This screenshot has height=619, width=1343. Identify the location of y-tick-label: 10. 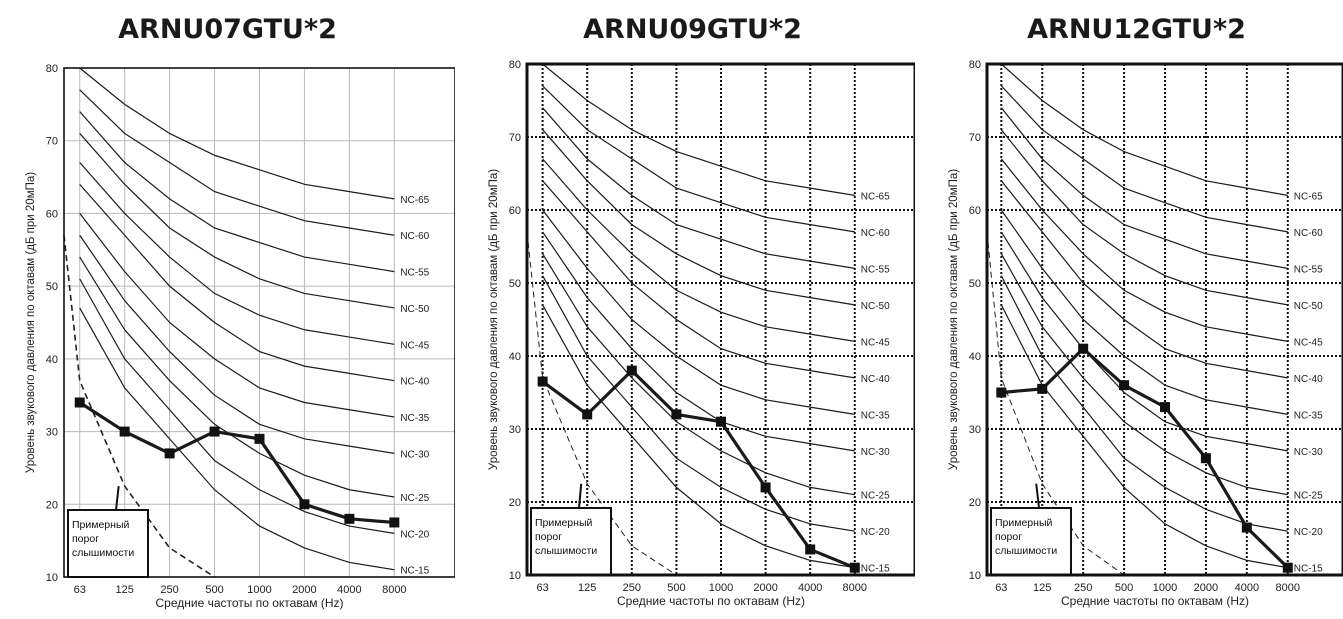
(975, 576).